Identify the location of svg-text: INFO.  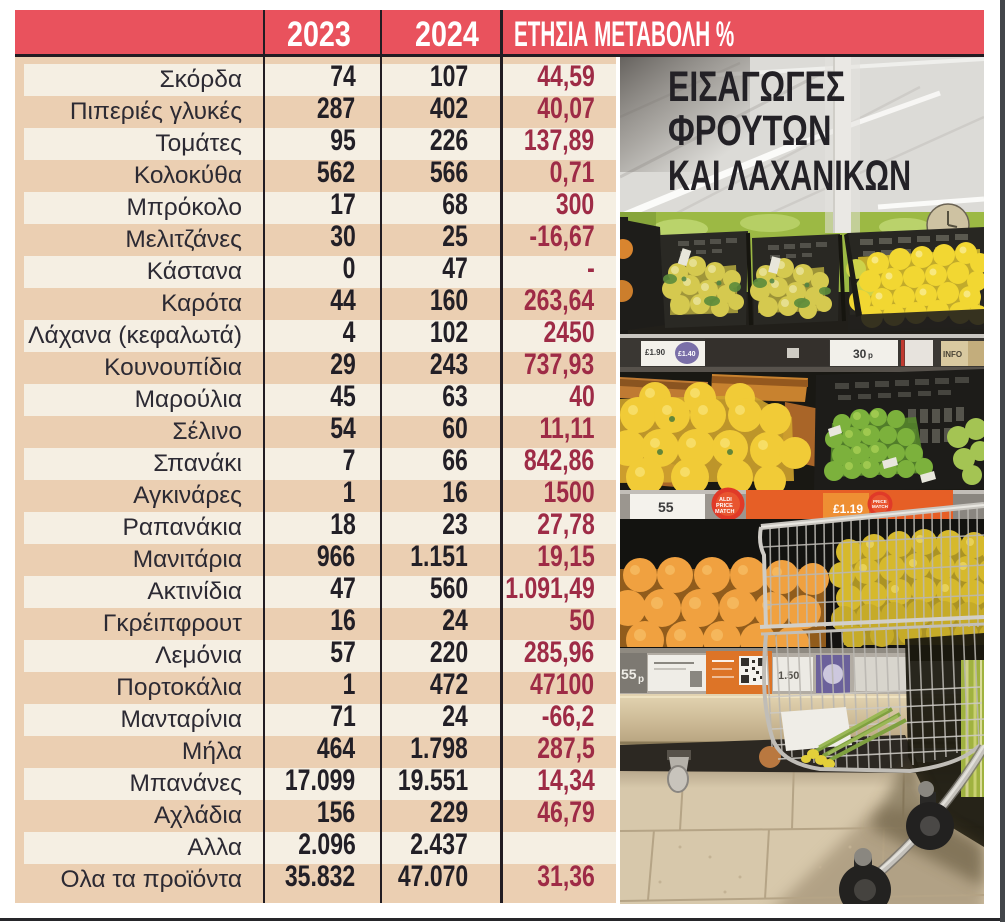
(952, 354).